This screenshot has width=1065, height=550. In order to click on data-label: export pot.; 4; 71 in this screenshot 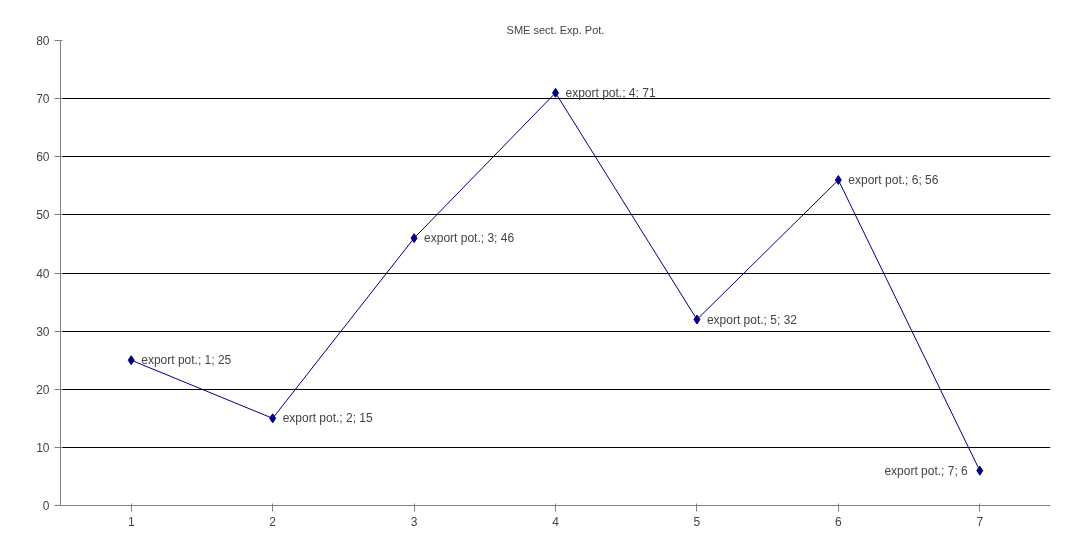, I will do `click(610, 92)`.